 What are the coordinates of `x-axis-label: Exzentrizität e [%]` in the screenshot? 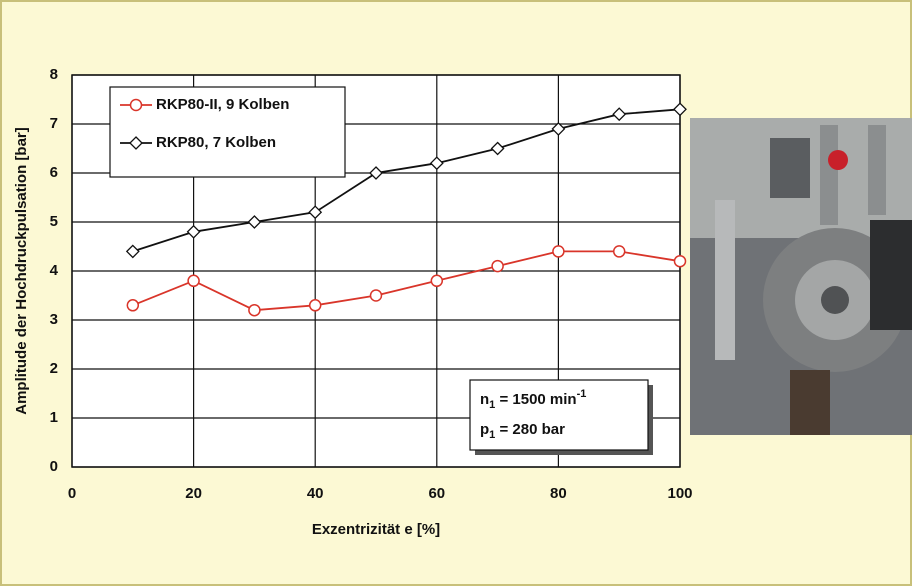 It's located at (376, 529).